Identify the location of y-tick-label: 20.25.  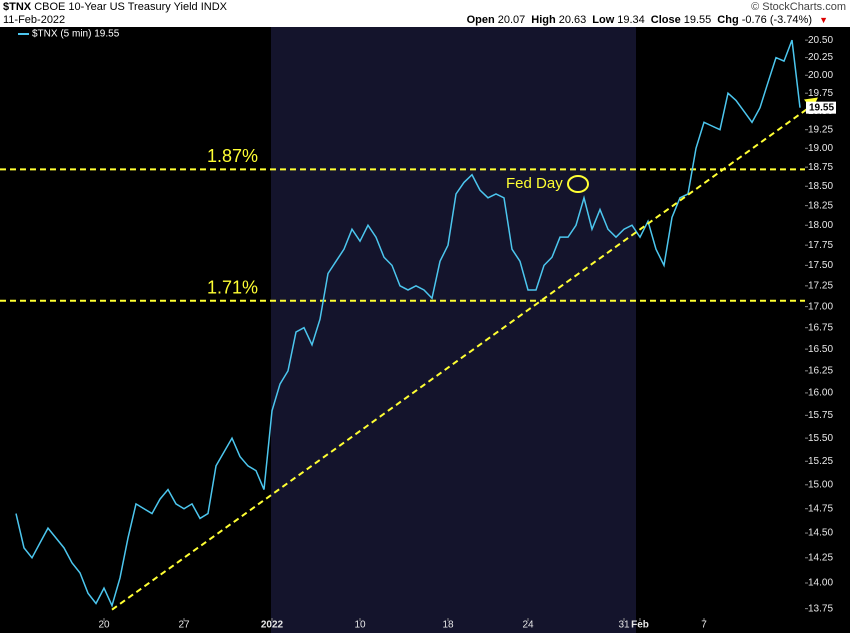
(820, 57).